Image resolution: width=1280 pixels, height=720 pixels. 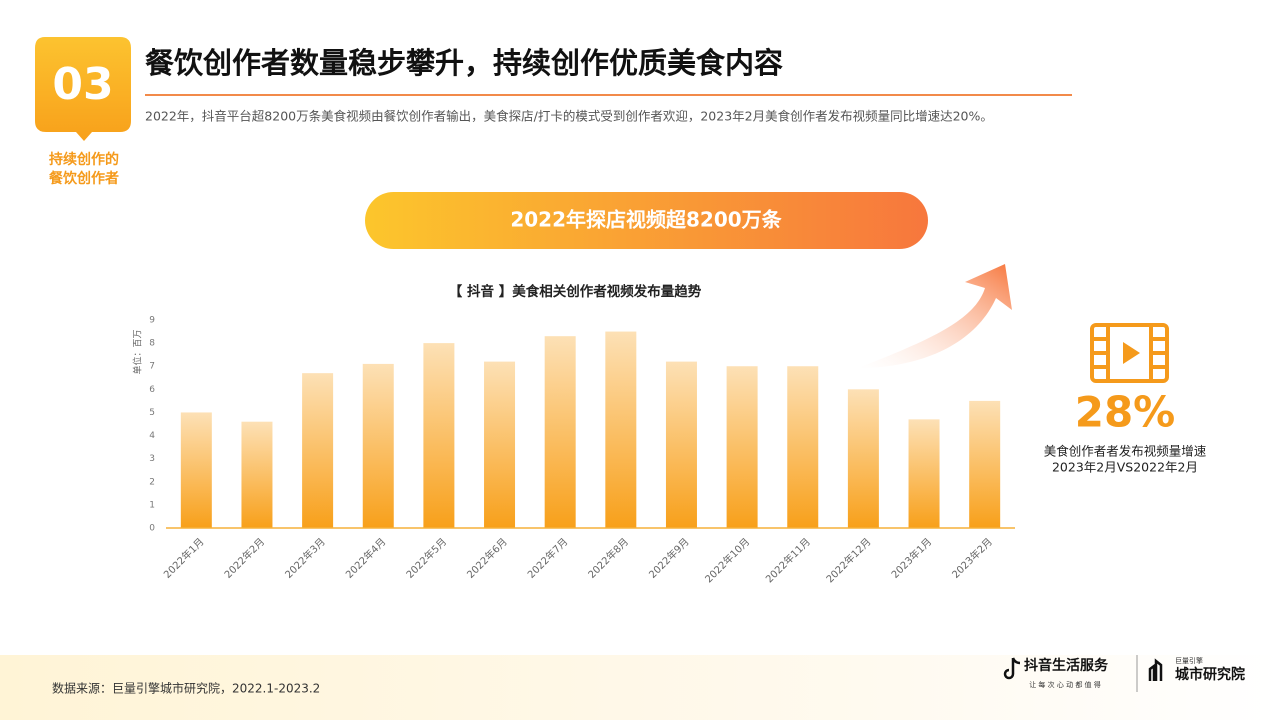 I want to click on banner-text: 2022年探店视频超8200万条, so click(x=646, y=220).